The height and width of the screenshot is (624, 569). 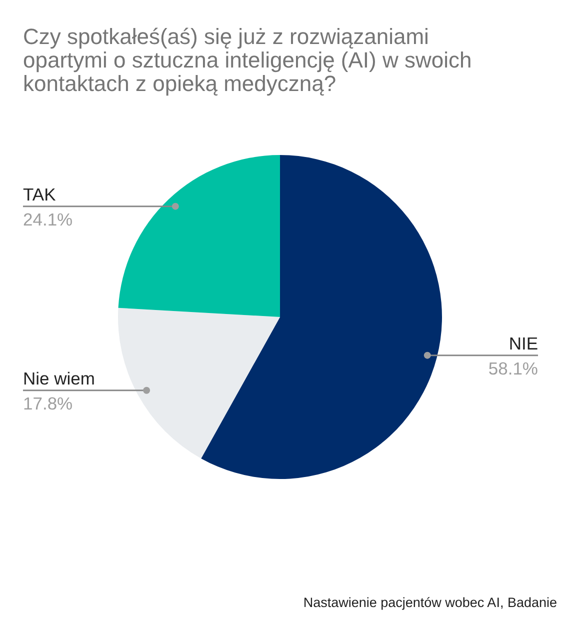 I want to click on data-label: 58.1%, so click(x=513, y=368).